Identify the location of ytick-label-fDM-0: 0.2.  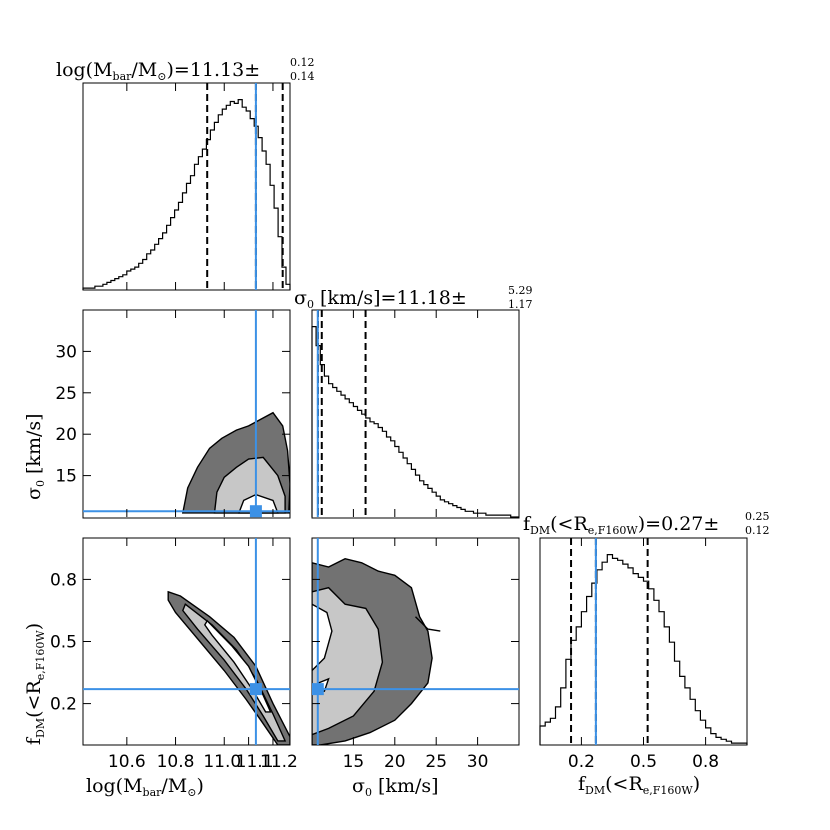
(63, 705).